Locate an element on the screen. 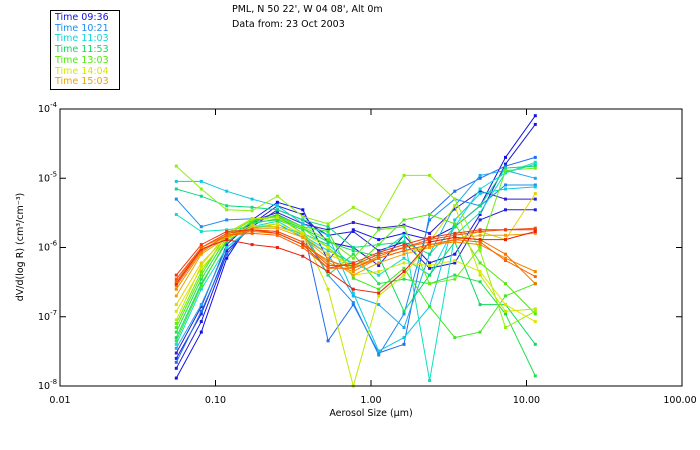  legend-entry: Time 15:03 is located at coordinates (82, 82).